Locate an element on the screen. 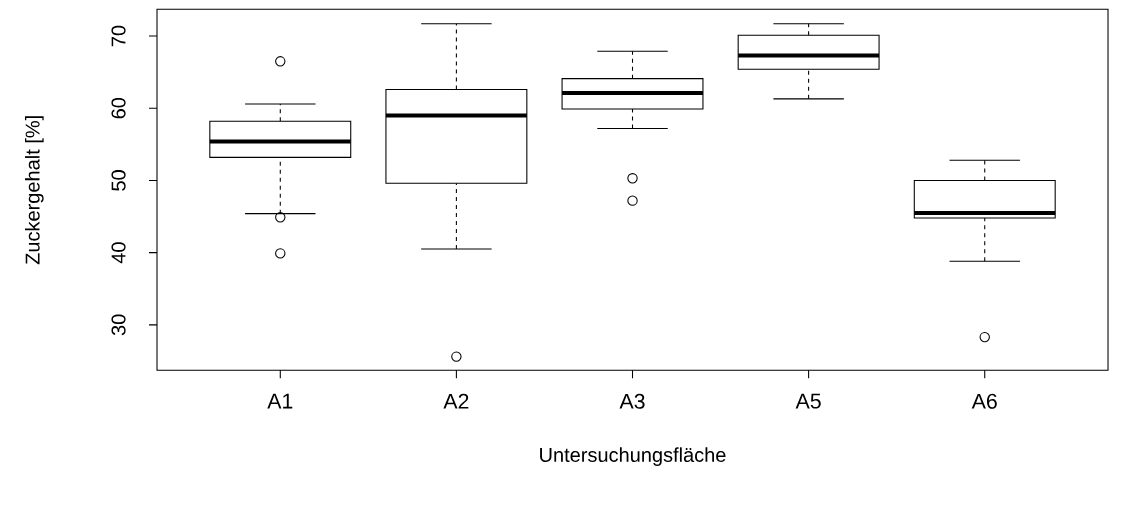  x-tick-label: A5 is located at coordinates (808, 401).